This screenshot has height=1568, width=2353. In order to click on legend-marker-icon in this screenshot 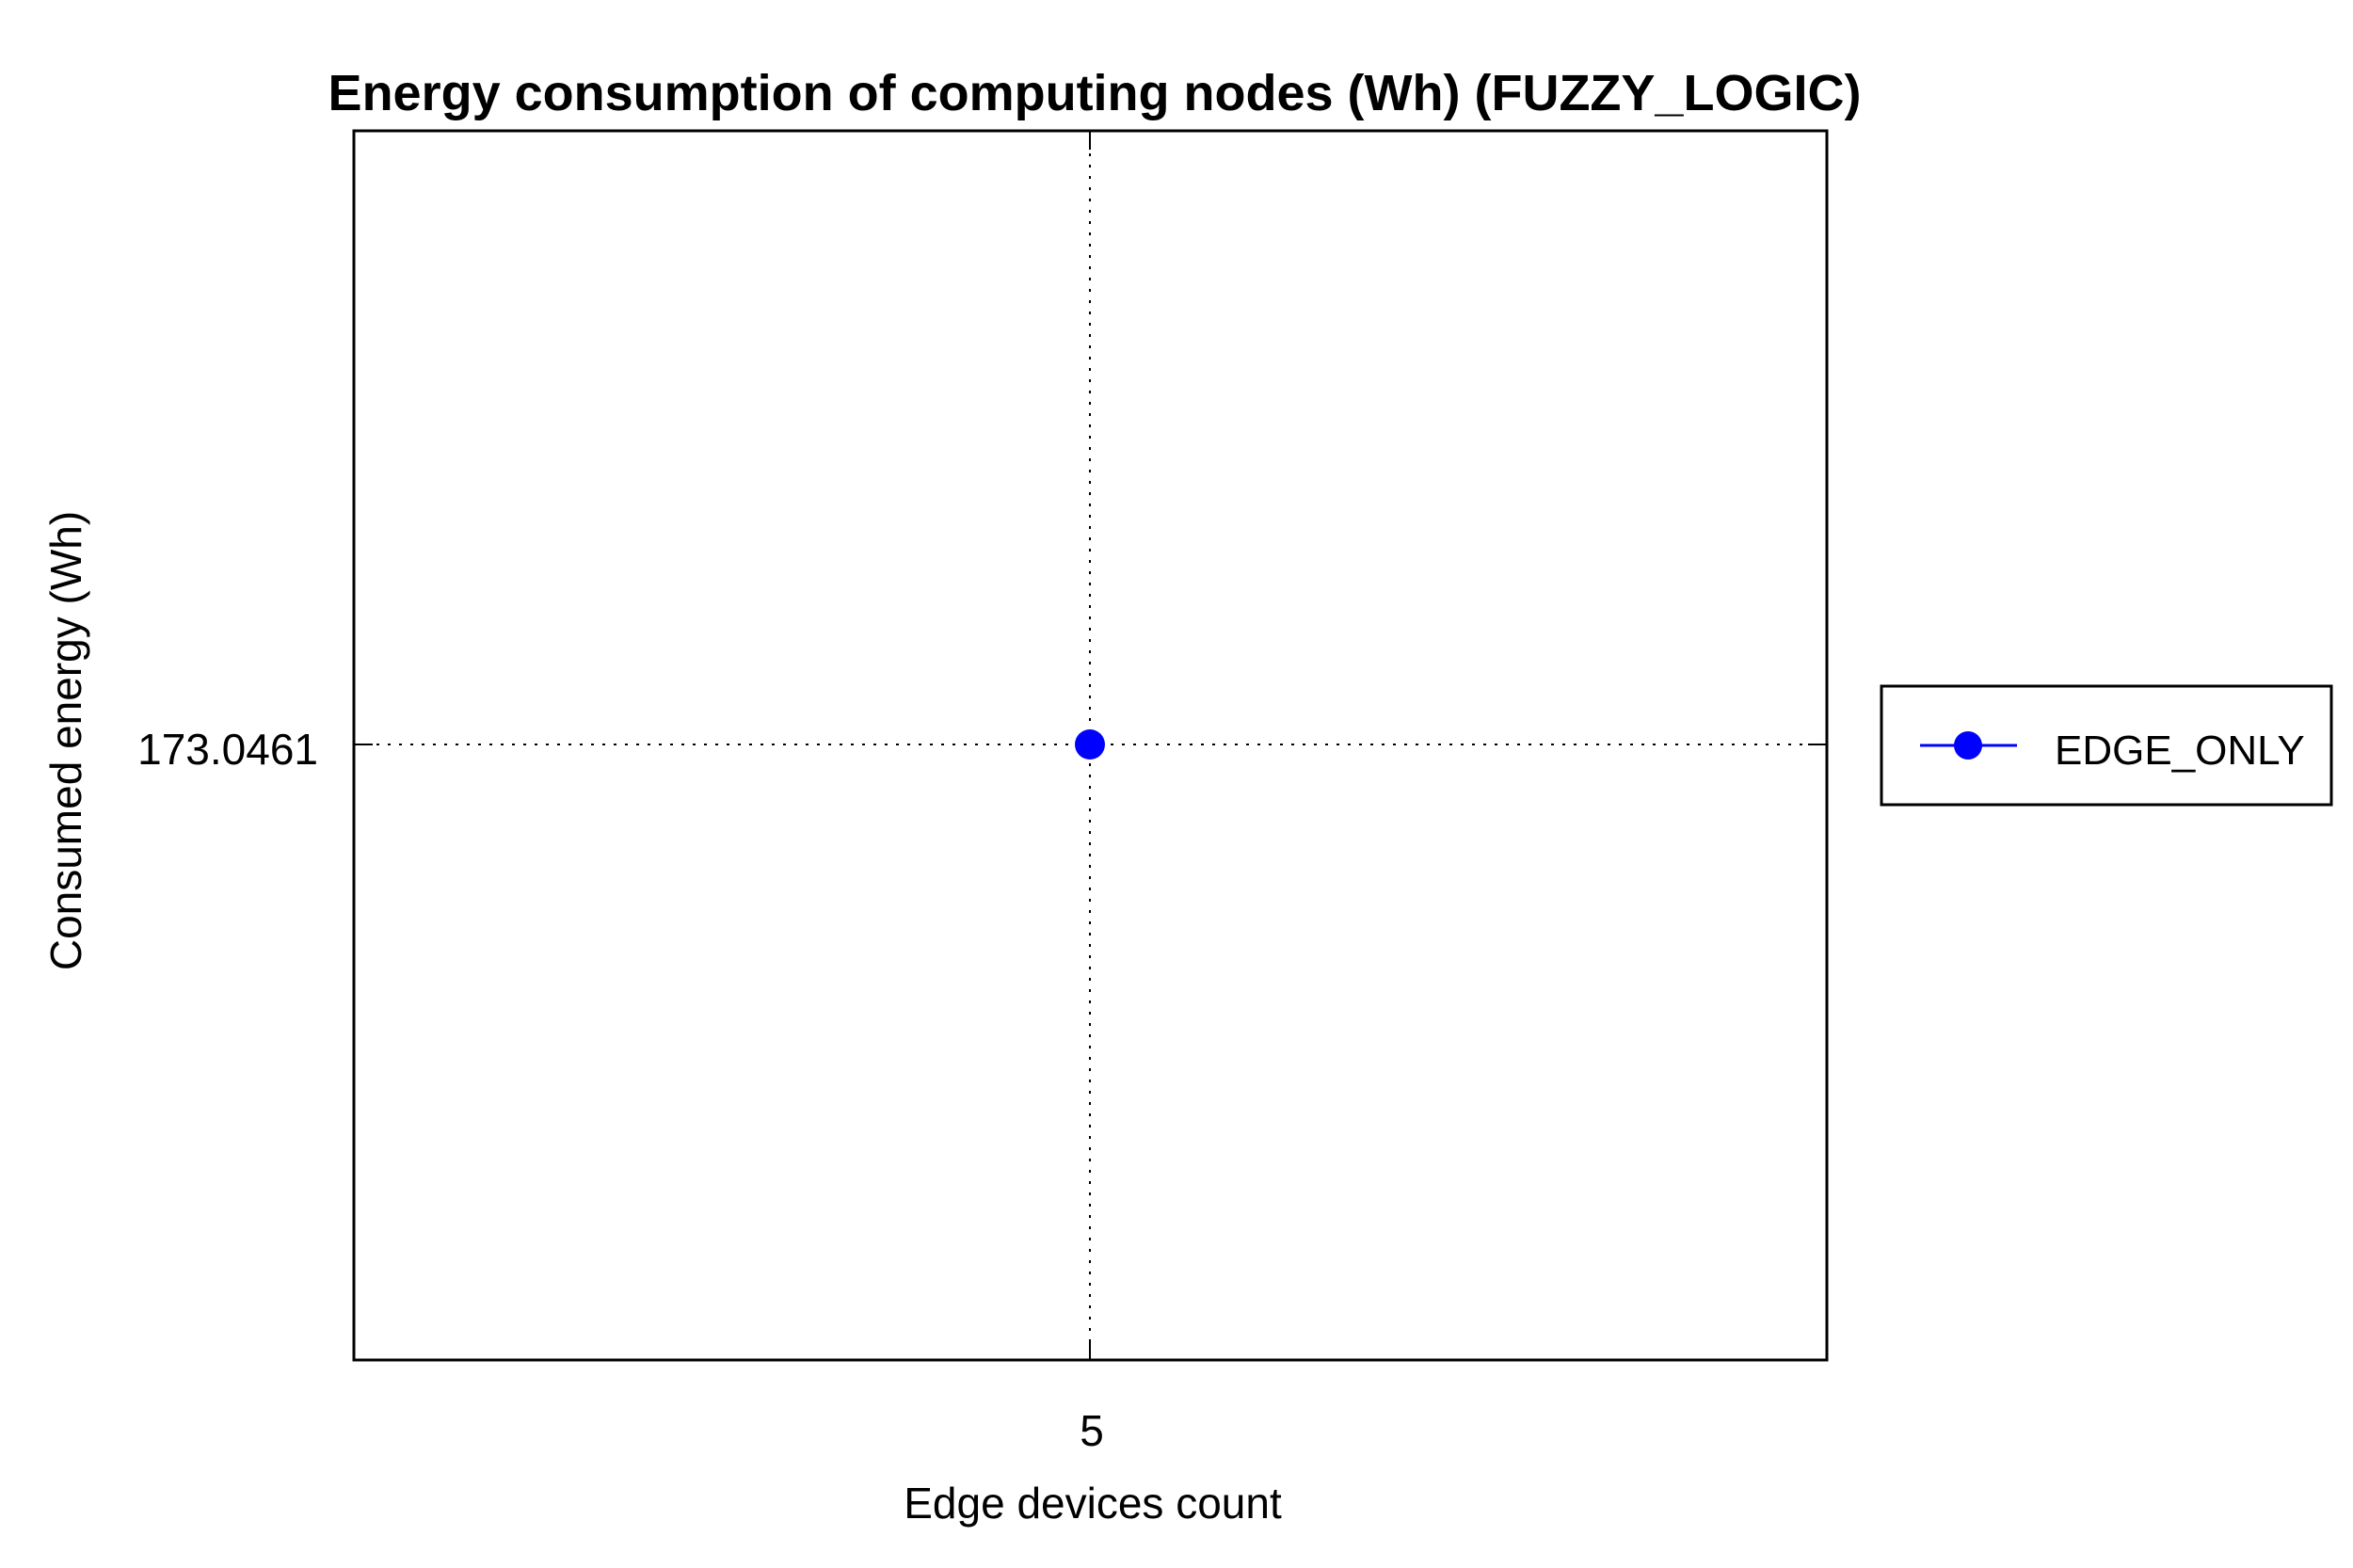, I will do `click(1968, 745)`.